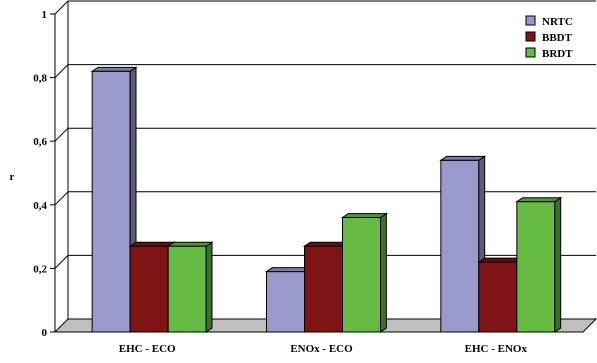 This screenshot has width=597, height=363. What do you see at coordinates (40, 79) in the screenshot?
I see `y-tick-label: 0,8` at bounding box center [40, 79].